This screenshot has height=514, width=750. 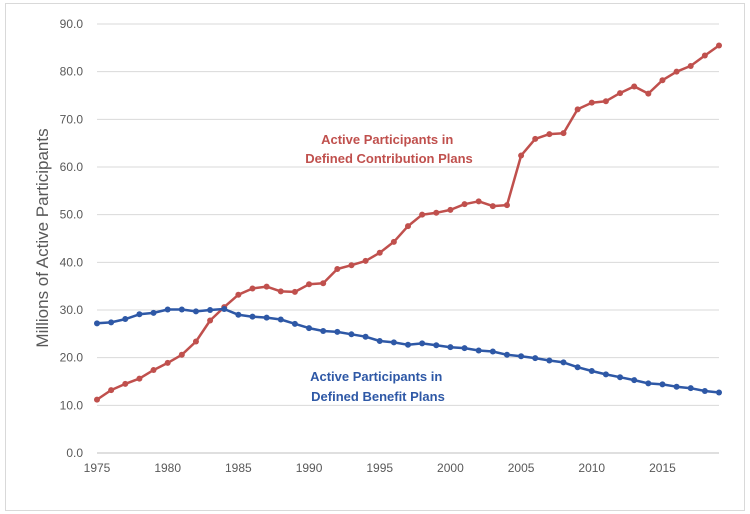 What do you see at coordinates (72, 405) in the screenshot?
I see `y-tick-label: 10.0` at bounding box center [72, 405].